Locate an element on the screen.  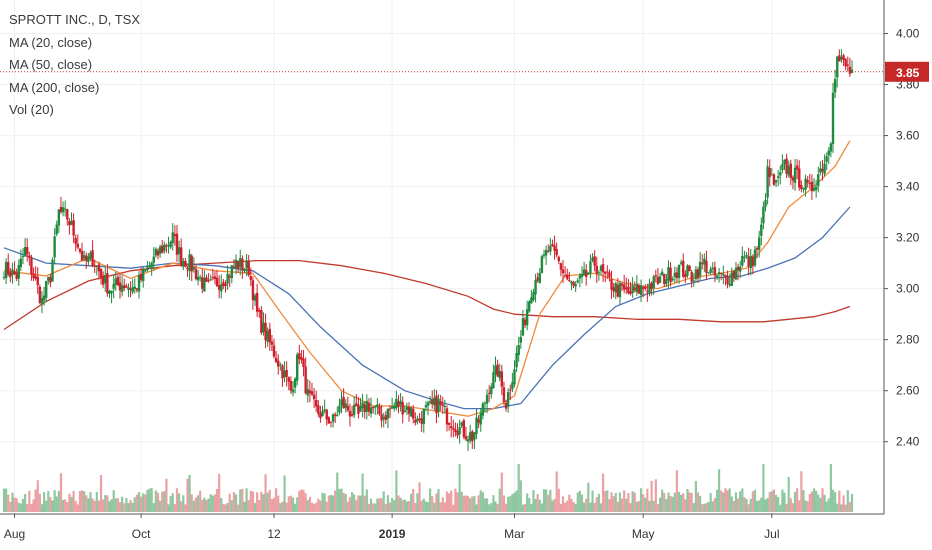
legend-ma200: MA (200, close) is located at coordinates (54, 87).